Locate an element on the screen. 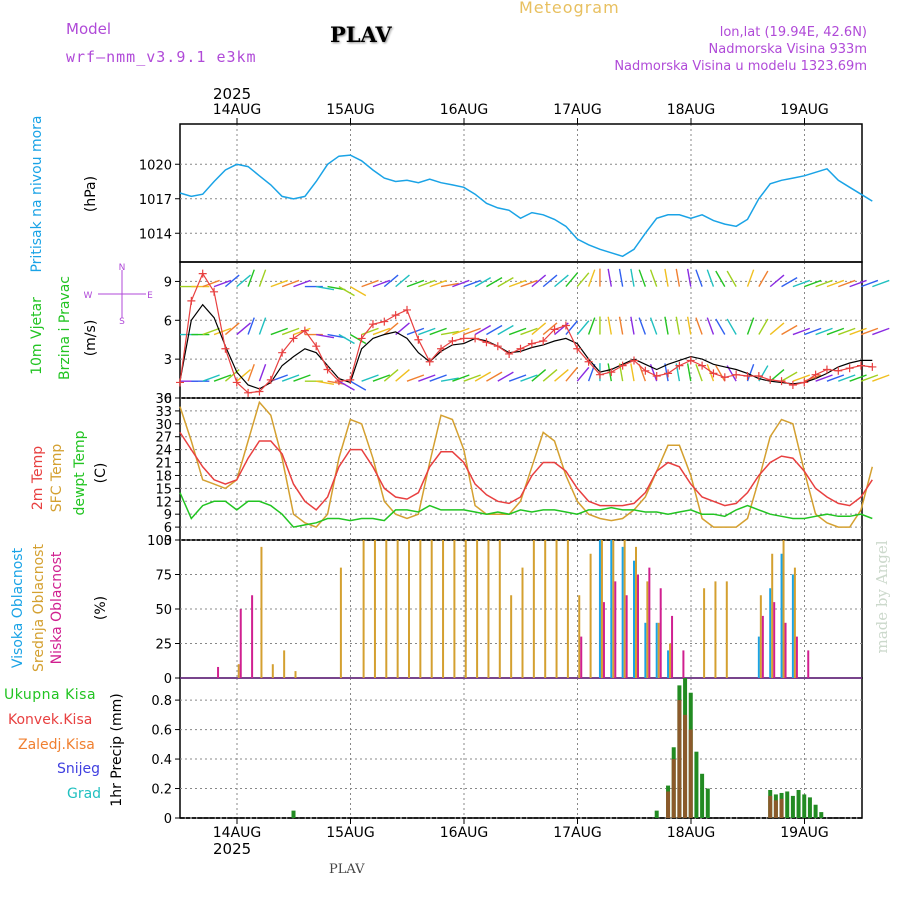 This screenshot has width=900, height=900. precip-label-snow: Snijeg is located at coordinates (79, 769).